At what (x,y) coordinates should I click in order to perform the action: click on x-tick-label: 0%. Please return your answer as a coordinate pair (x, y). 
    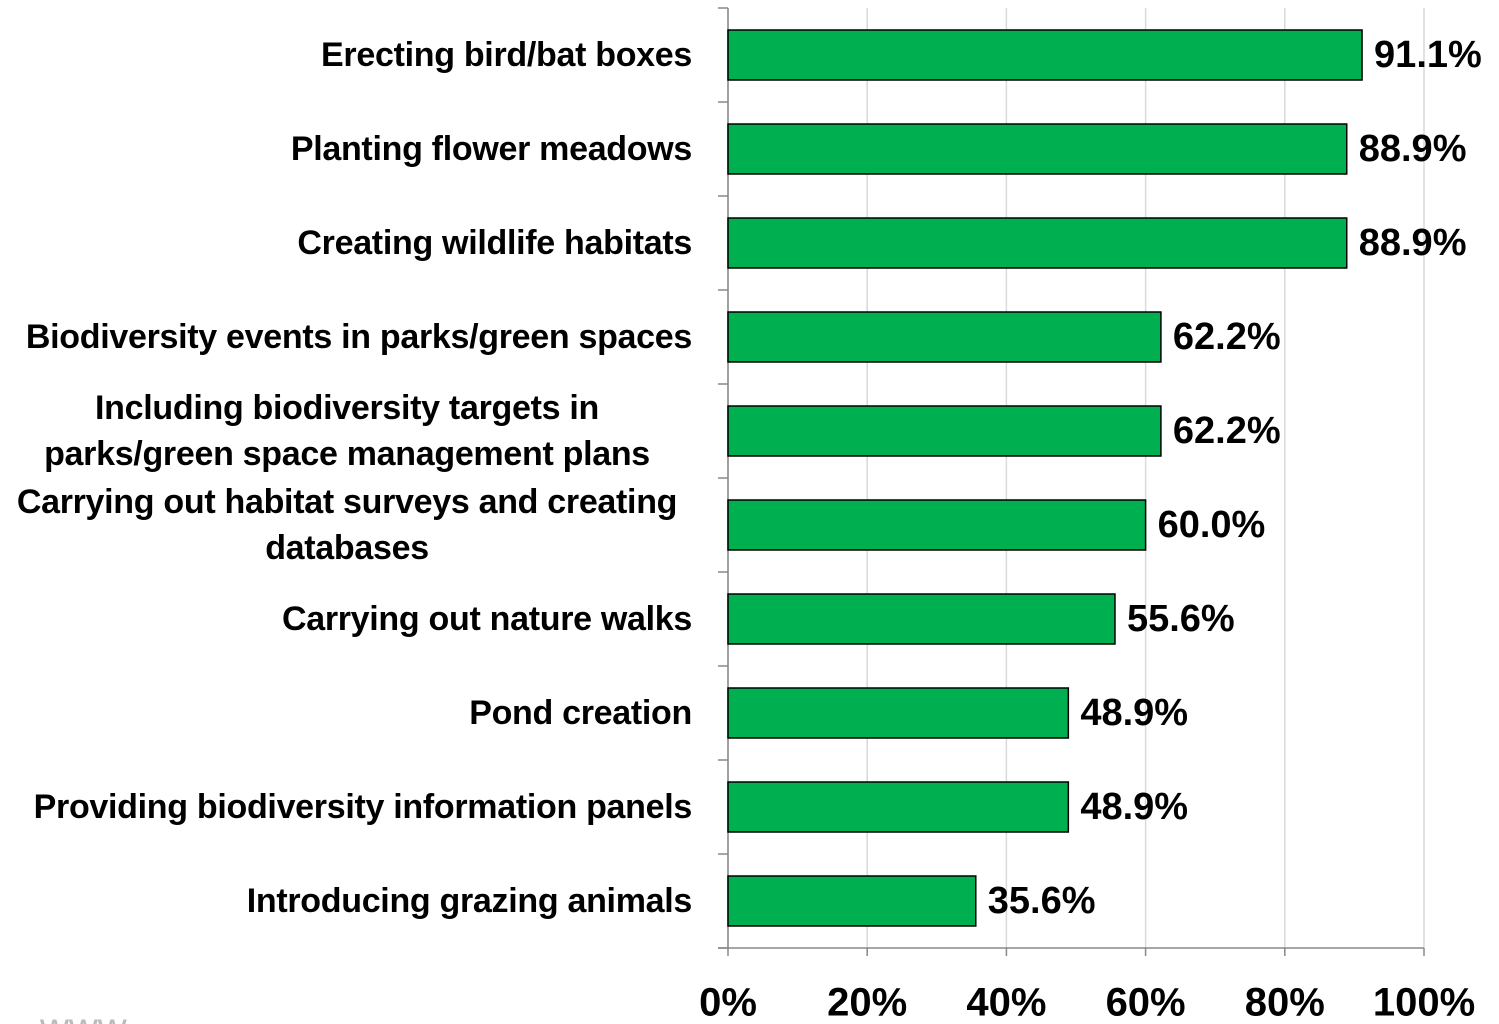
    Looking at the image, I should click on (728, 1002).